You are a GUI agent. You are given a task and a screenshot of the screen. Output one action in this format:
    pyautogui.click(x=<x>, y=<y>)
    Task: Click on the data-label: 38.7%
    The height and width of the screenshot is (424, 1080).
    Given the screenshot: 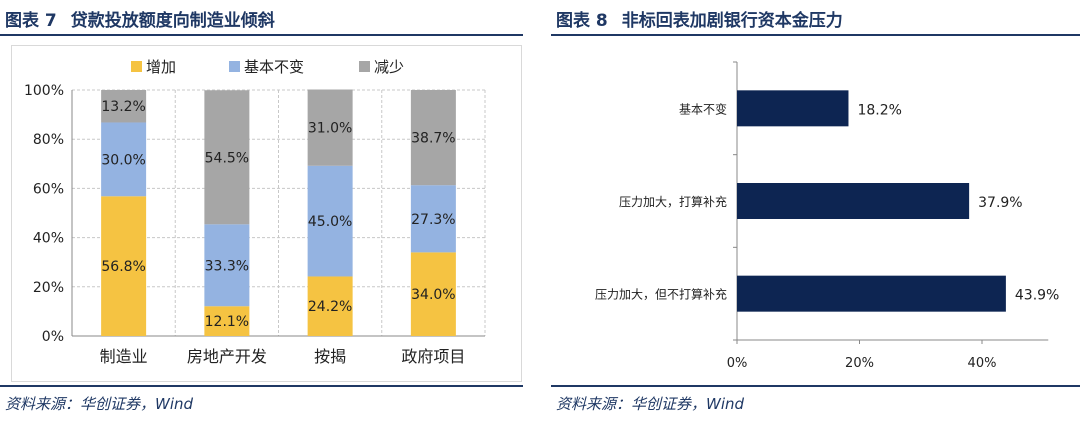 What is the action you would take?
    pyautogui.click(x=433, y=139)
    